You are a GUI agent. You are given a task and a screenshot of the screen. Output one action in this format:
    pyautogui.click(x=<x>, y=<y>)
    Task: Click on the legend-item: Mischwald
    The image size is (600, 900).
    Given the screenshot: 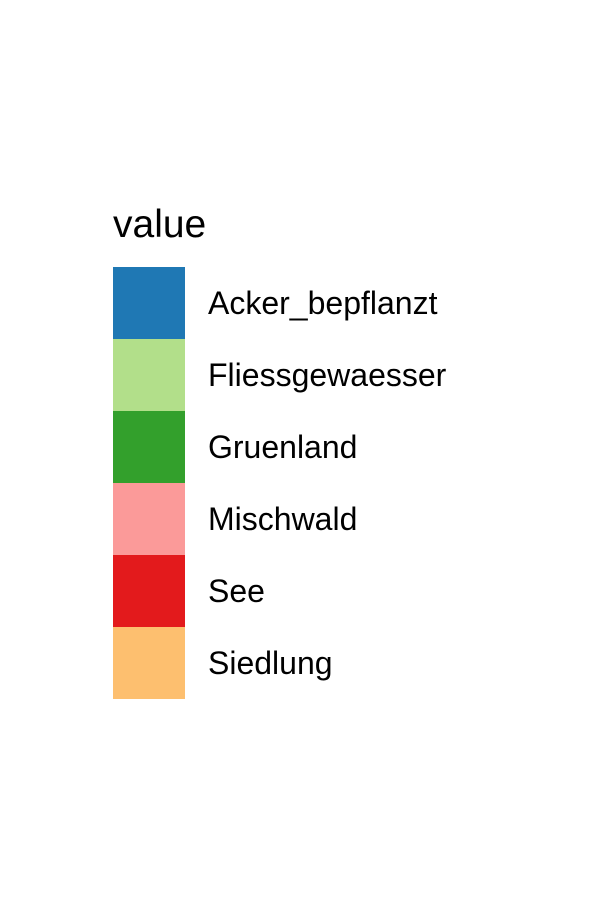 What is the action you would take?
    pyautogui.click(x=279, y=519)
    